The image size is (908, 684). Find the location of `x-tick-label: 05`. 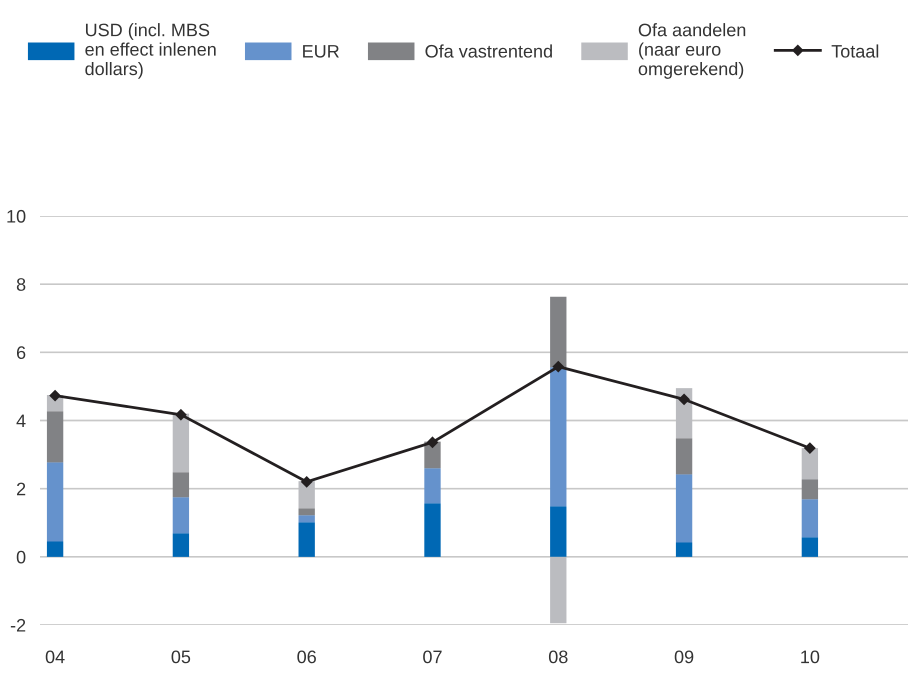

x-tick-label: 05 is located at coordinates (181, 657).